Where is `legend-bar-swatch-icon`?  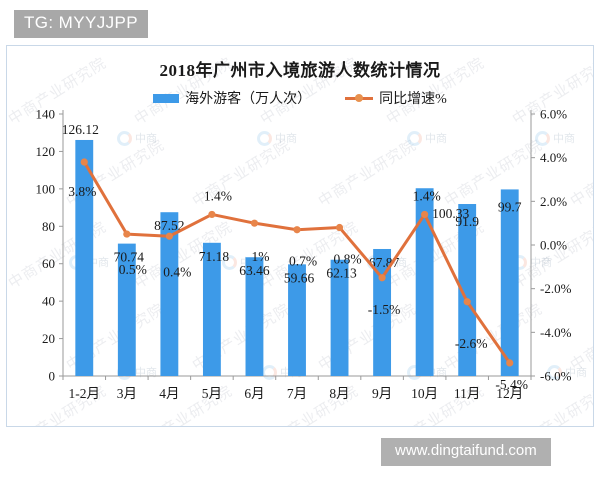
legend-bar-swatch-icon is located at coordinates (166, 98).